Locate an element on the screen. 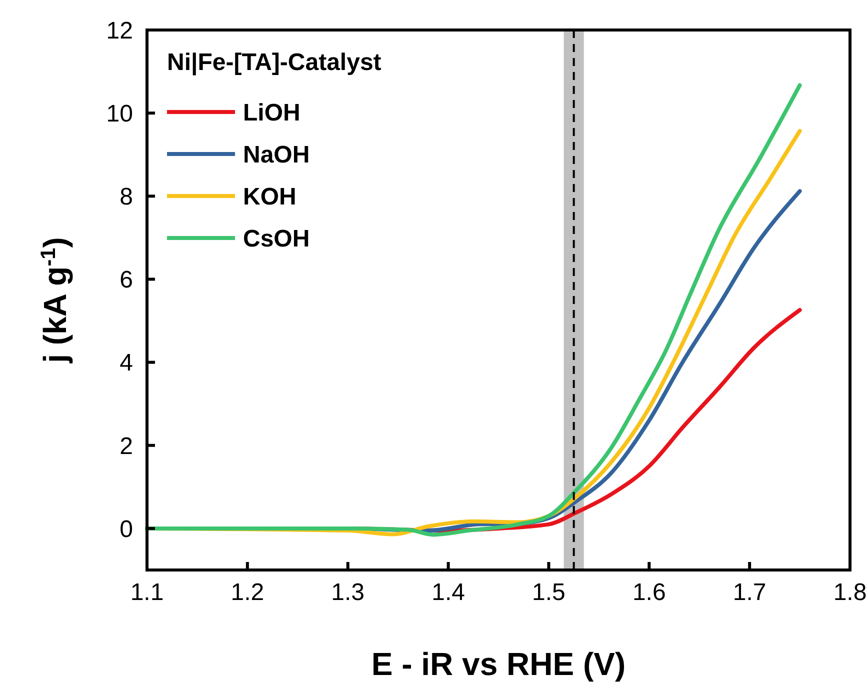 The height and width of the screenshot is (687, 868). x-tick-label: 1.1 is located at coordinates (147, 592).